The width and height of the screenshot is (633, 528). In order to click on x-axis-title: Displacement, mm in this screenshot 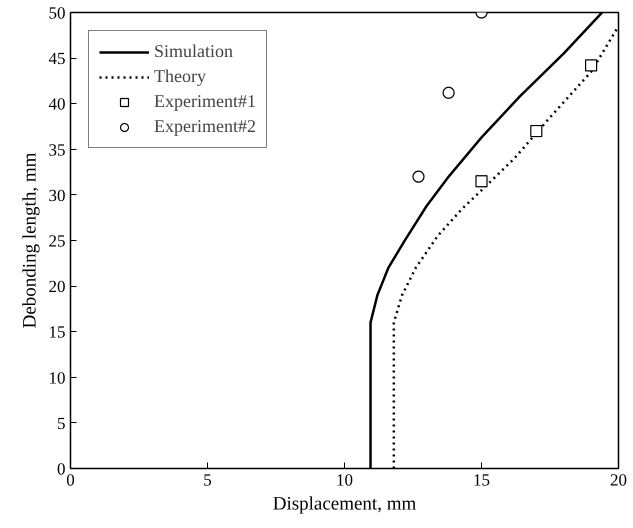, I will do `click(344, 504)`.